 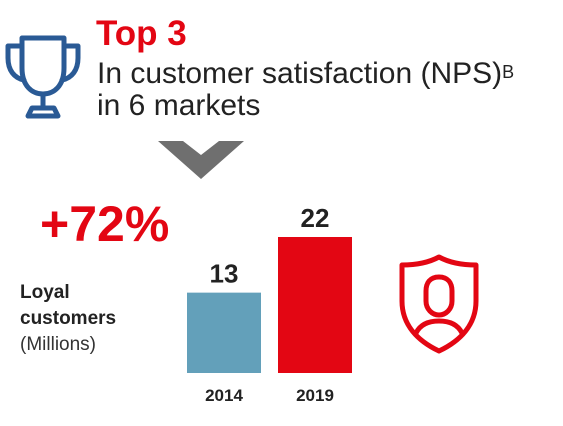 What do you see at coordinates (300, 73) in the screenshot?
I see `subtitle-line1: In customer satisfaction (NPS)` at bounding box center [300, 73].